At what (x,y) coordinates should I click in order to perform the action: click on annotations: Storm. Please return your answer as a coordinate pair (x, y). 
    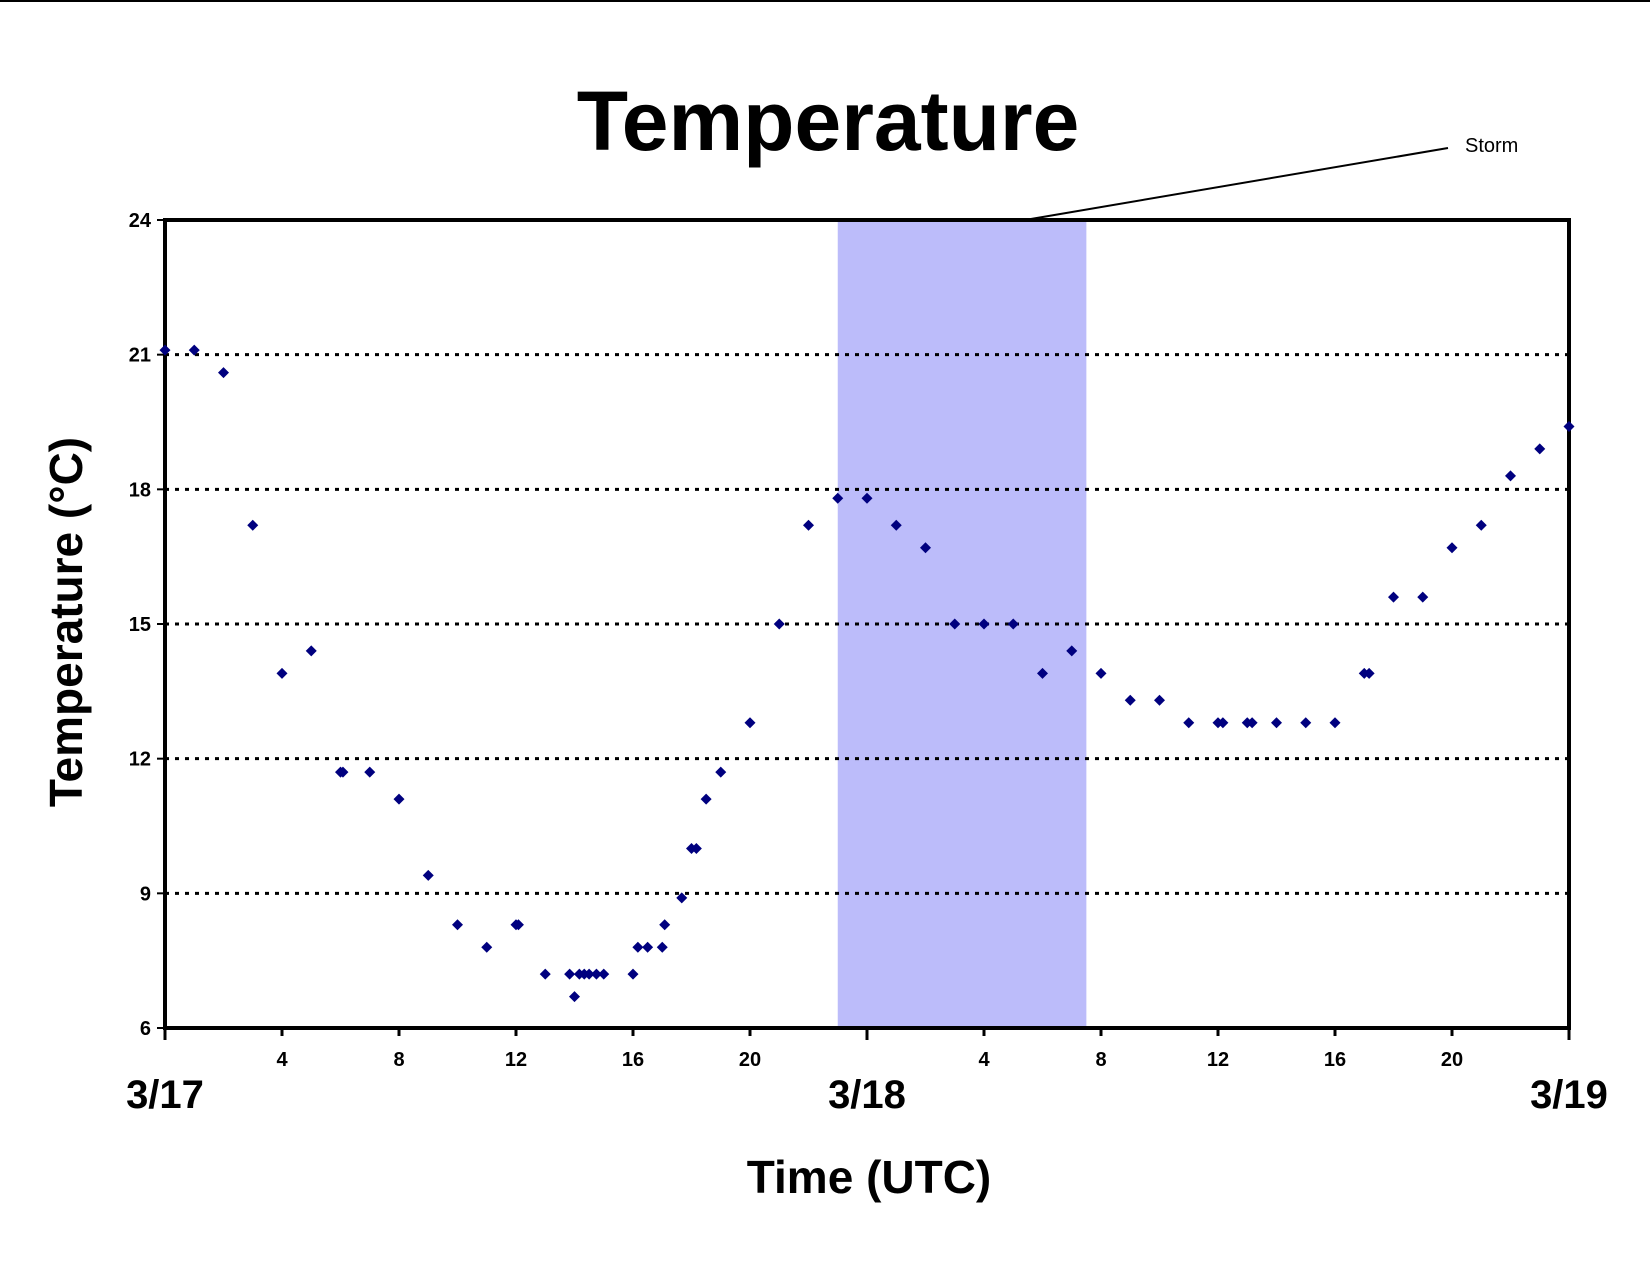
    Looking at the image, I should click on (1271, 178).